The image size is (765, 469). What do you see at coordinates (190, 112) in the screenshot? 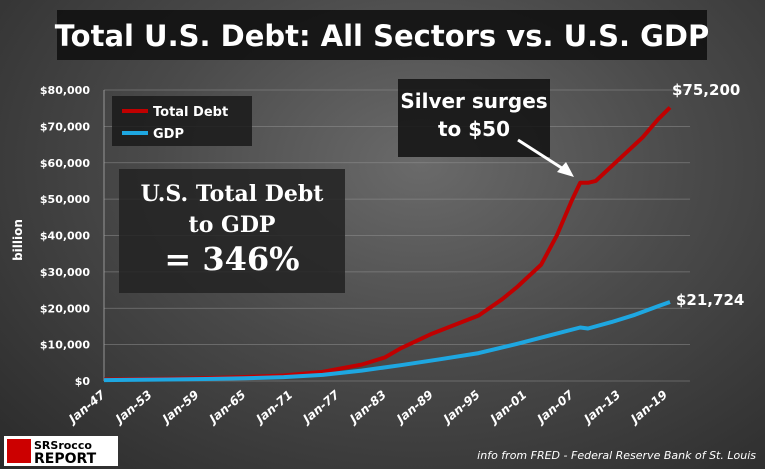
I see `legend-label: Total Debt` at bounding box center [190, 112].